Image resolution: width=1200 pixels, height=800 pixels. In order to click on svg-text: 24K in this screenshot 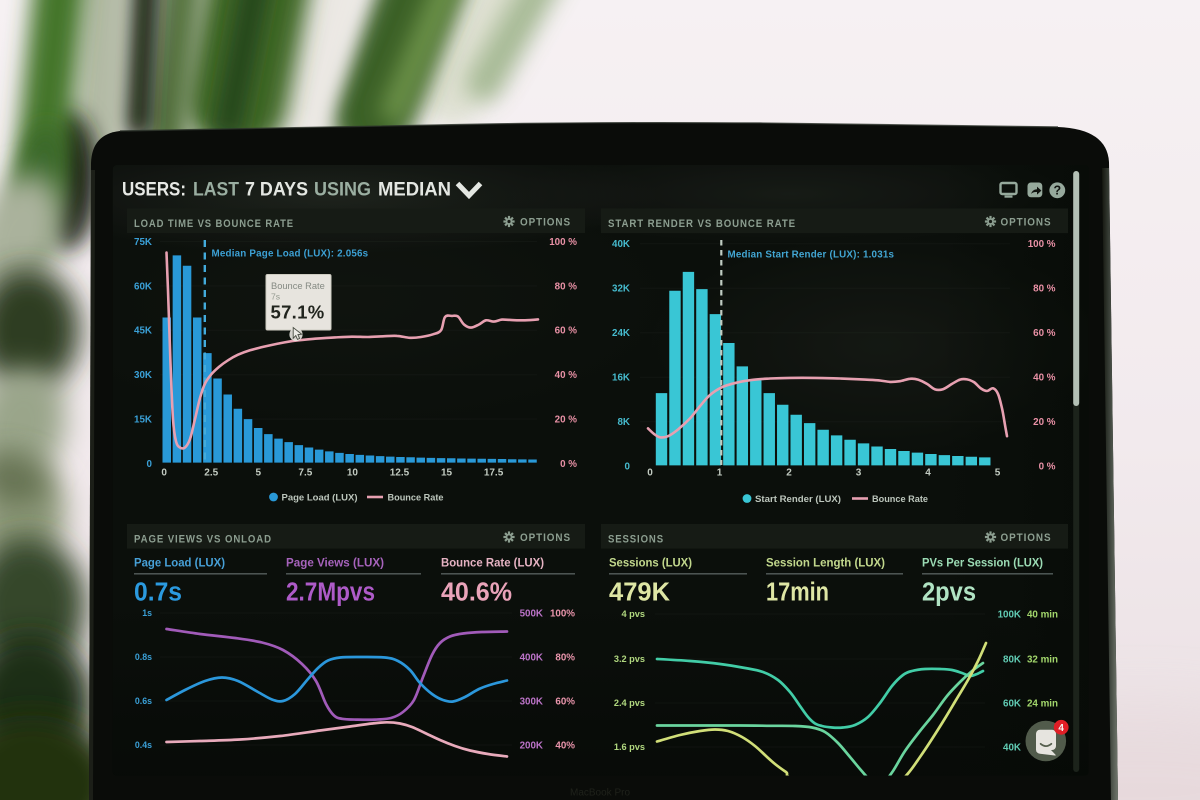, I will do `click(621, 333)`.